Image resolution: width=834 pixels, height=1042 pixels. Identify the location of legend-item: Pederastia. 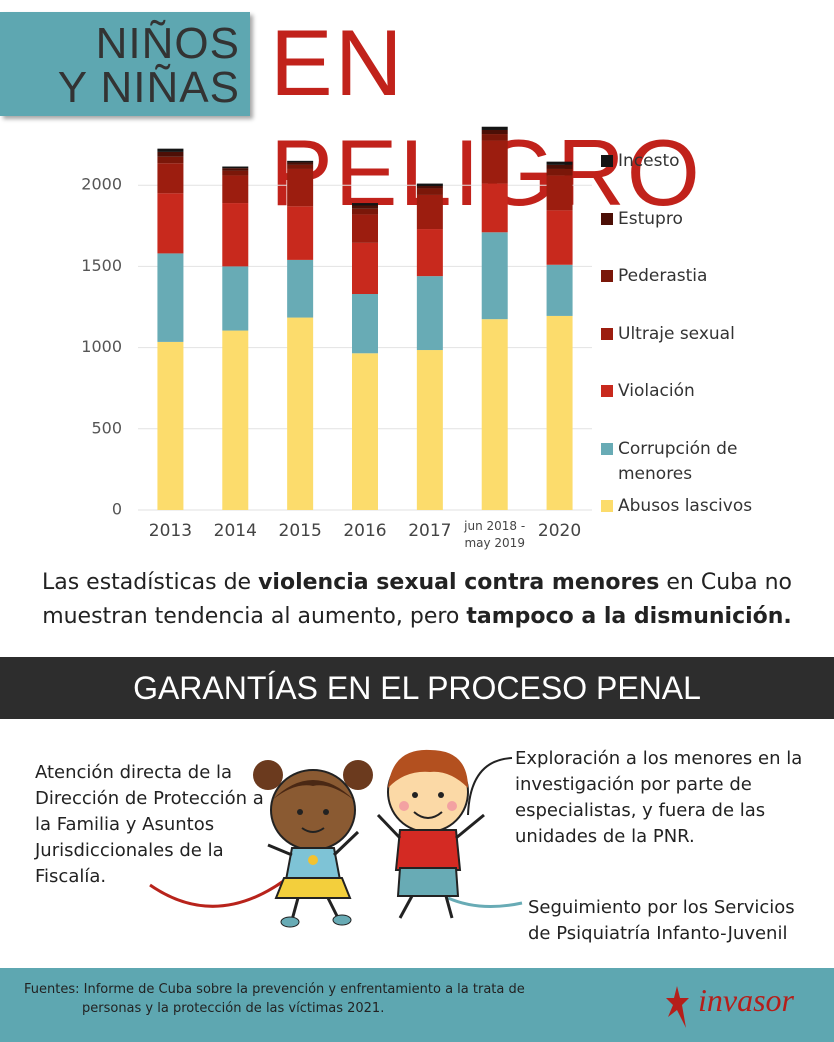
(681, 276).